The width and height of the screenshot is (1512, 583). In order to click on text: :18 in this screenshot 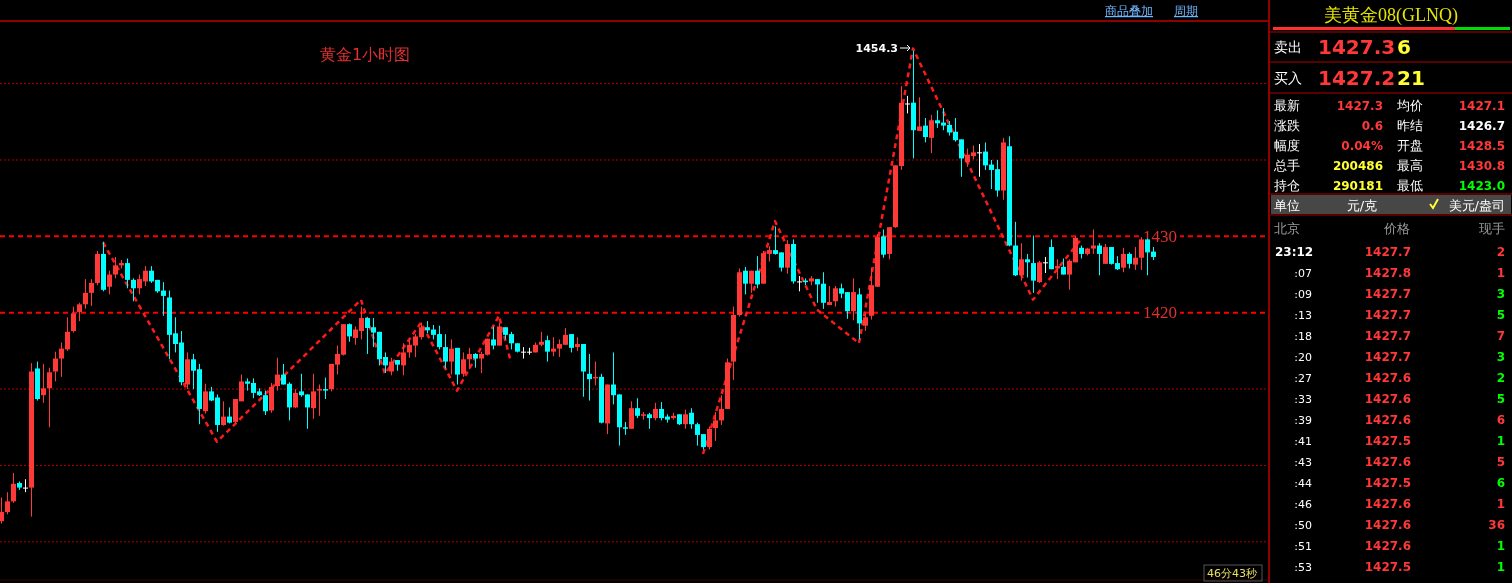, I will do `click(1303, 336)`.